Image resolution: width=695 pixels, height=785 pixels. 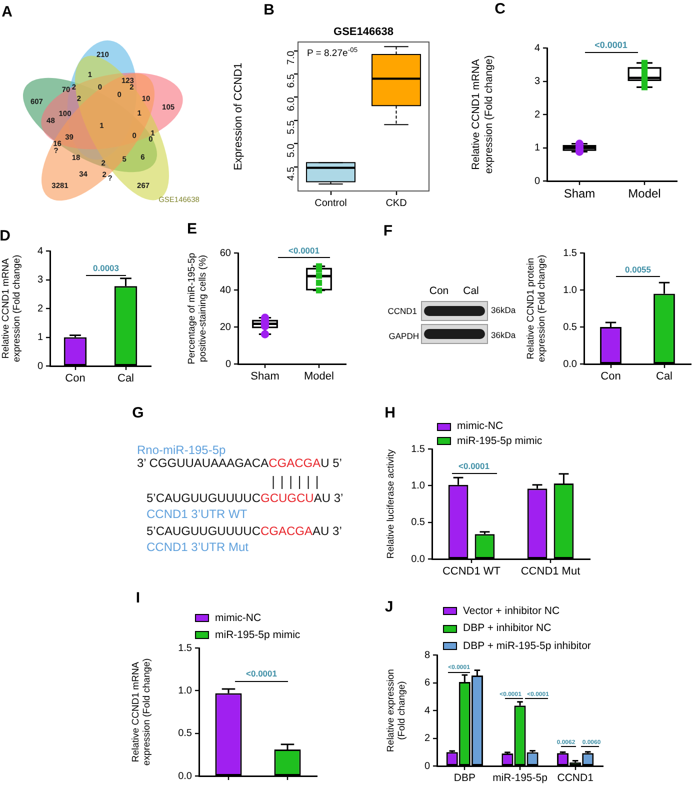 What do you see at coordinates (197, 514) in the screenshot?
I see `text: CCND1 3’UTR WT` at bounding box center [197, 514].